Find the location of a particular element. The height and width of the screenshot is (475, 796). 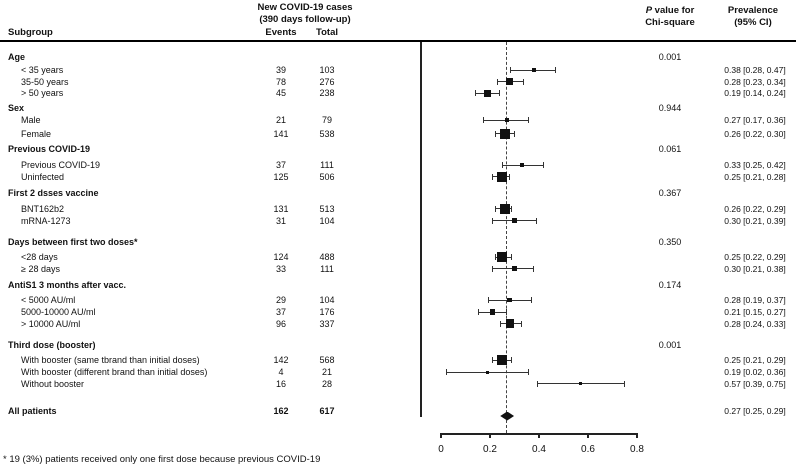

x-axis-tick-label: 0.4 is located at coordinates (539, 449).